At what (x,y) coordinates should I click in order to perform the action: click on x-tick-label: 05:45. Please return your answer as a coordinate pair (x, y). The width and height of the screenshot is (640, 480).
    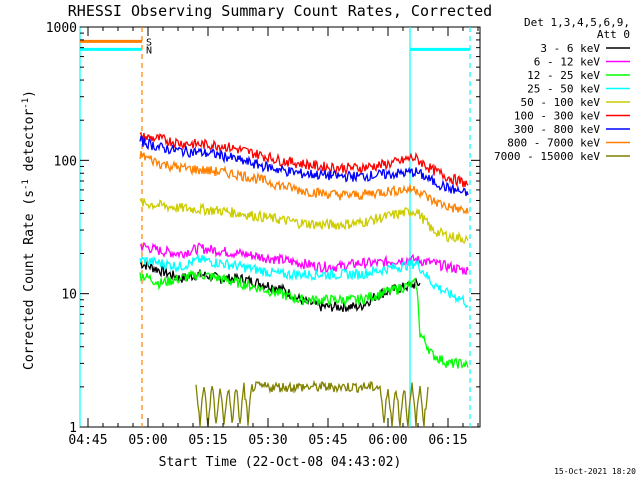
    Looking at the image, I should click on (327, 440).